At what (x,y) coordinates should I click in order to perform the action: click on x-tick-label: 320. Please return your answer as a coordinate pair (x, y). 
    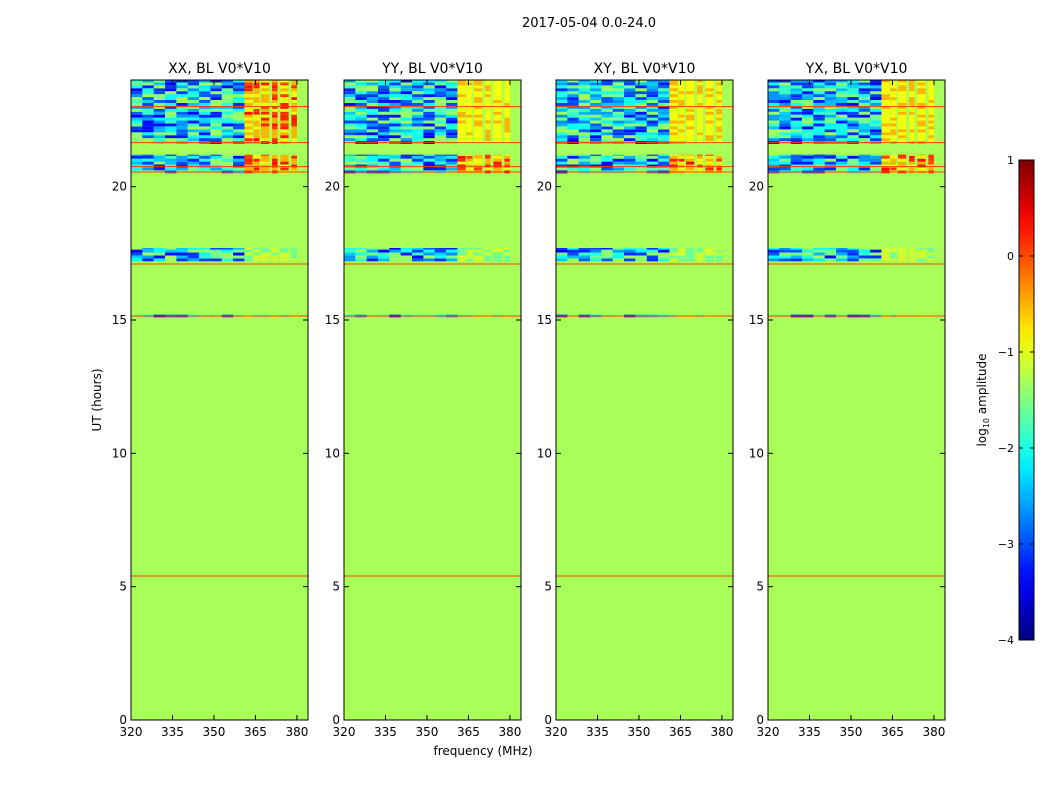
    Looking at the image, I should click on (556, 732).